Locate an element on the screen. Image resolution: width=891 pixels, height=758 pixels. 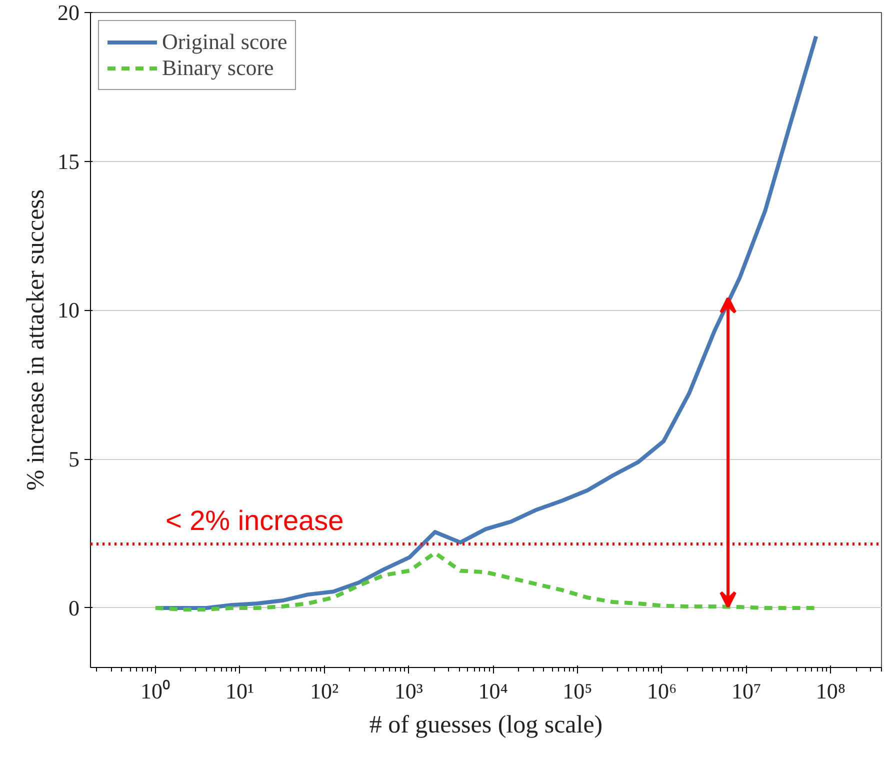
legend-label: Original score is located at coordinates (225, 42).